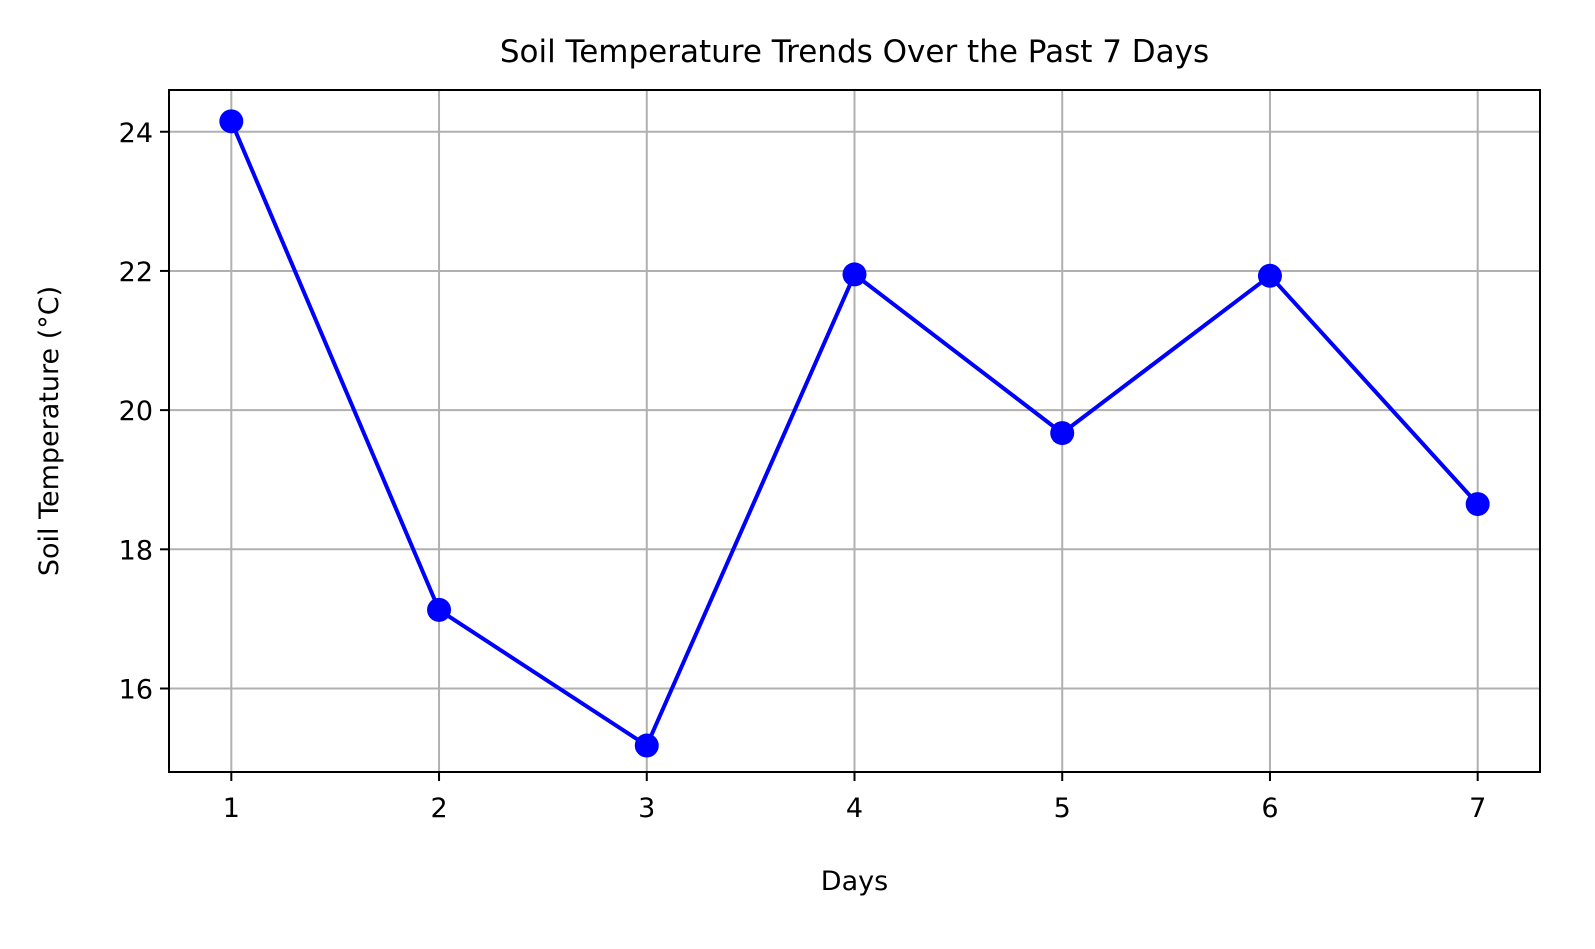 The width and height of the screenshot is (1595, 949). What do you see at coordinates (854, 881) in the screenshot?
I see `x-axis-label: Days` at bounding box center [854, 881].